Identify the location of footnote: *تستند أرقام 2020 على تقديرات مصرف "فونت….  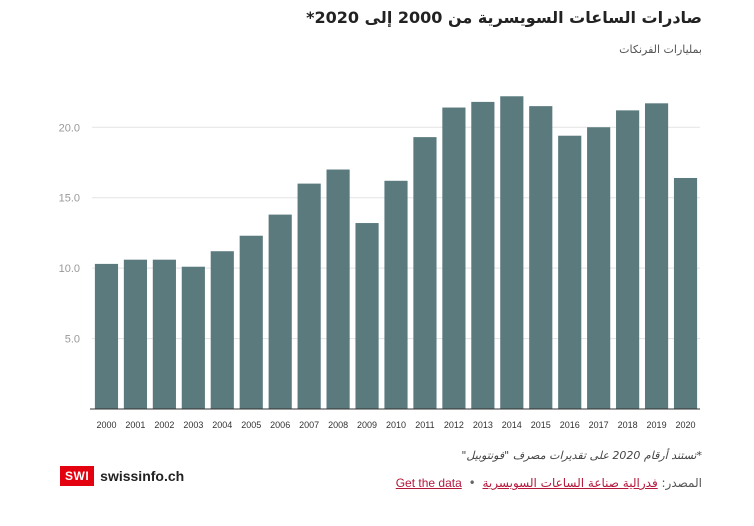
(581, 455).